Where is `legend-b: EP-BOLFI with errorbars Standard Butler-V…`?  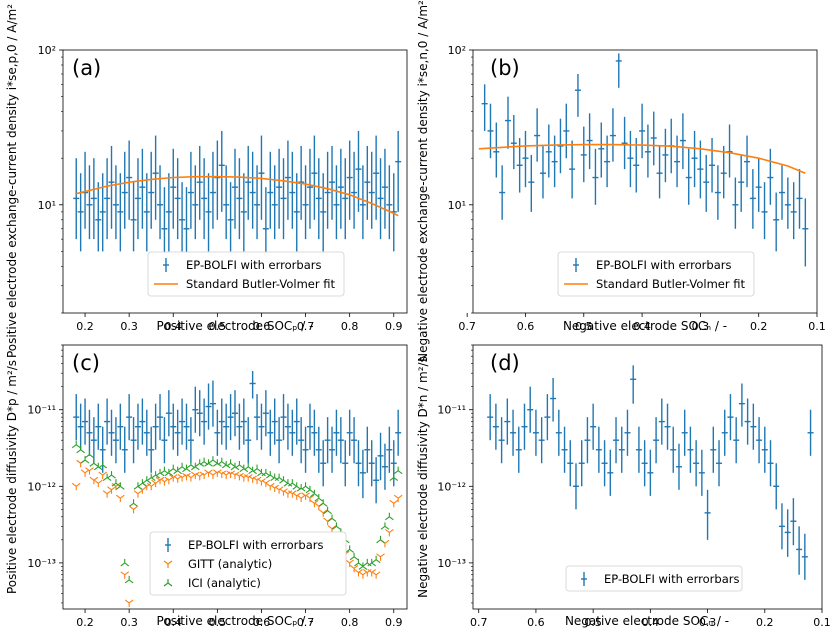 legend-b: EP-BOLFI with errorbars Standard Butler-V… is located at coordinates (656, 274).